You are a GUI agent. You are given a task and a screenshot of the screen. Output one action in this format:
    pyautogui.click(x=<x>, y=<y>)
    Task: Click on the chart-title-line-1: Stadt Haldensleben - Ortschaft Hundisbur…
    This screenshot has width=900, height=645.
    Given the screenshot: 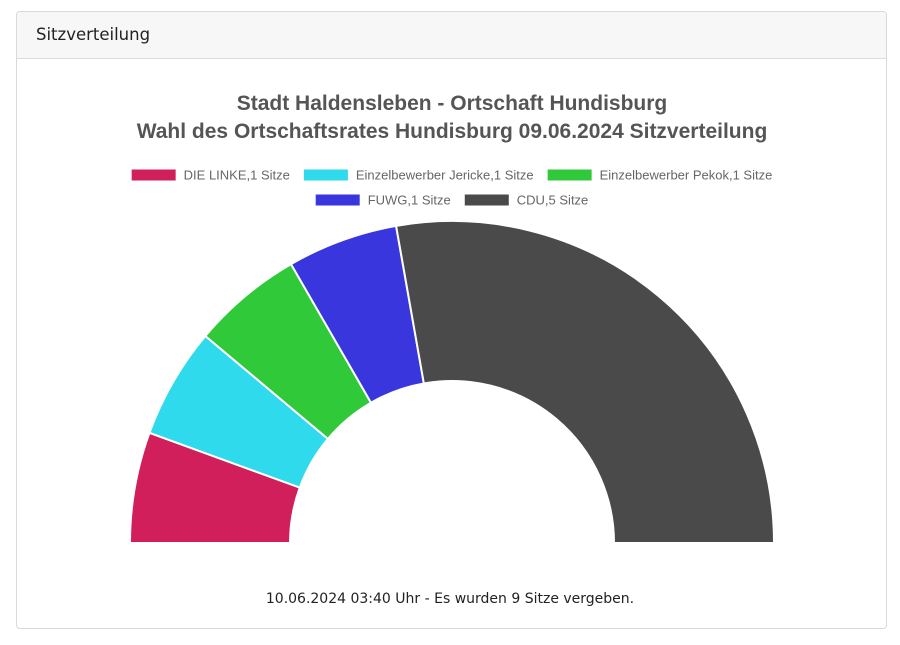 What is the action you would take?
    pyautogui.click(x=452, y=103)
    